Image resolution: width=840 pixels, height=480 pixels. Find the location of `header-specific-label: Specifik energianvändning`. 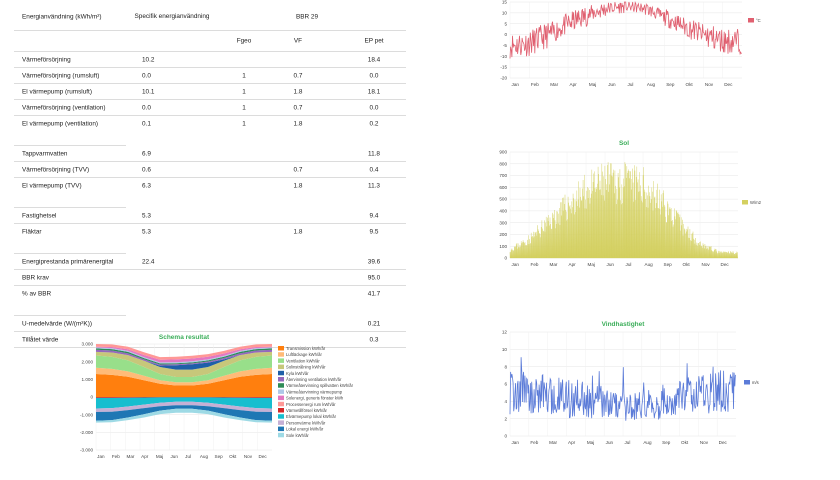

header-specific-label: Specifik energianvändning is located at coordinates (172, 16).